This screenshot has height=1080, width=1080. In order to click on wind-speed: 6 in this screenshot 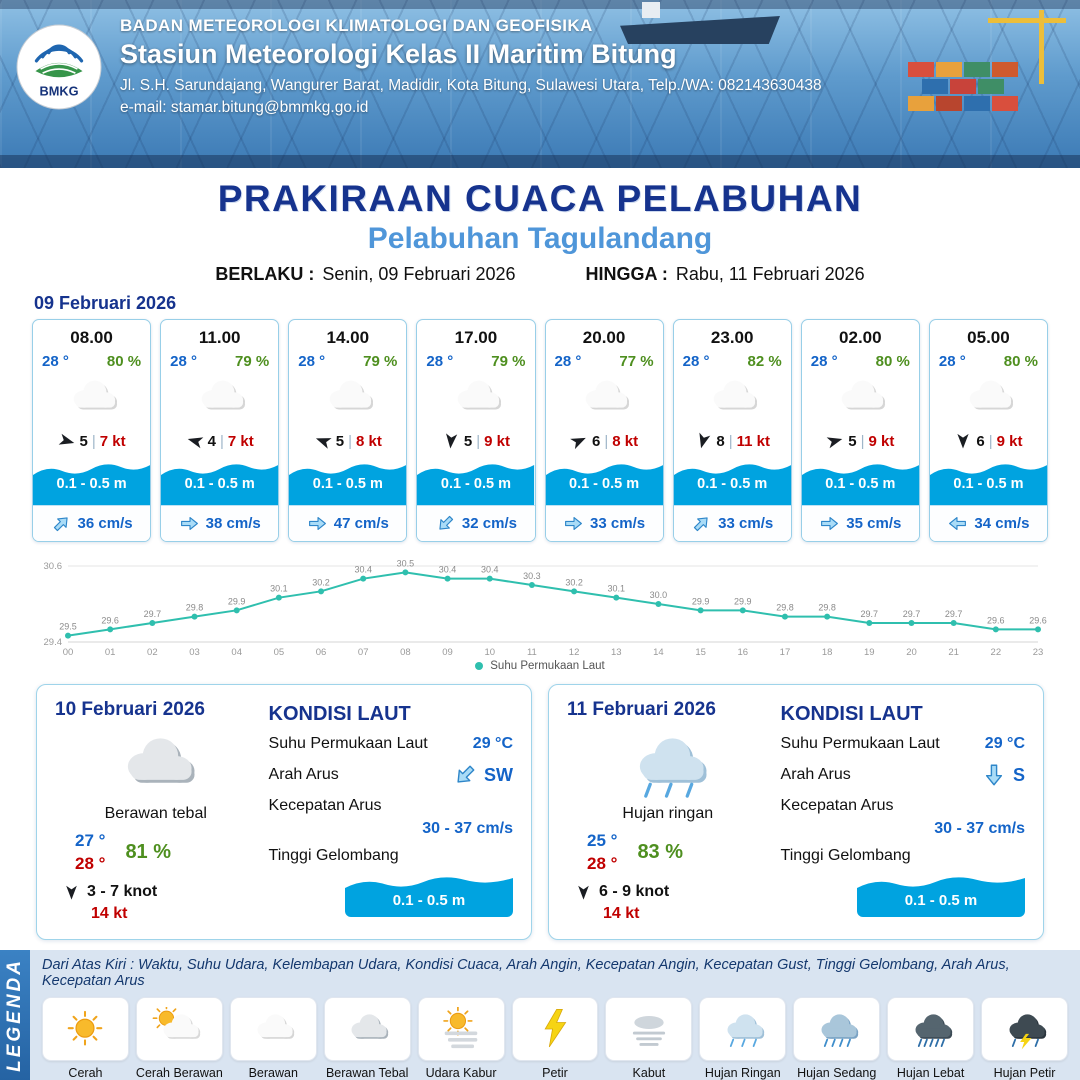, I will do `click(980, 441)`.